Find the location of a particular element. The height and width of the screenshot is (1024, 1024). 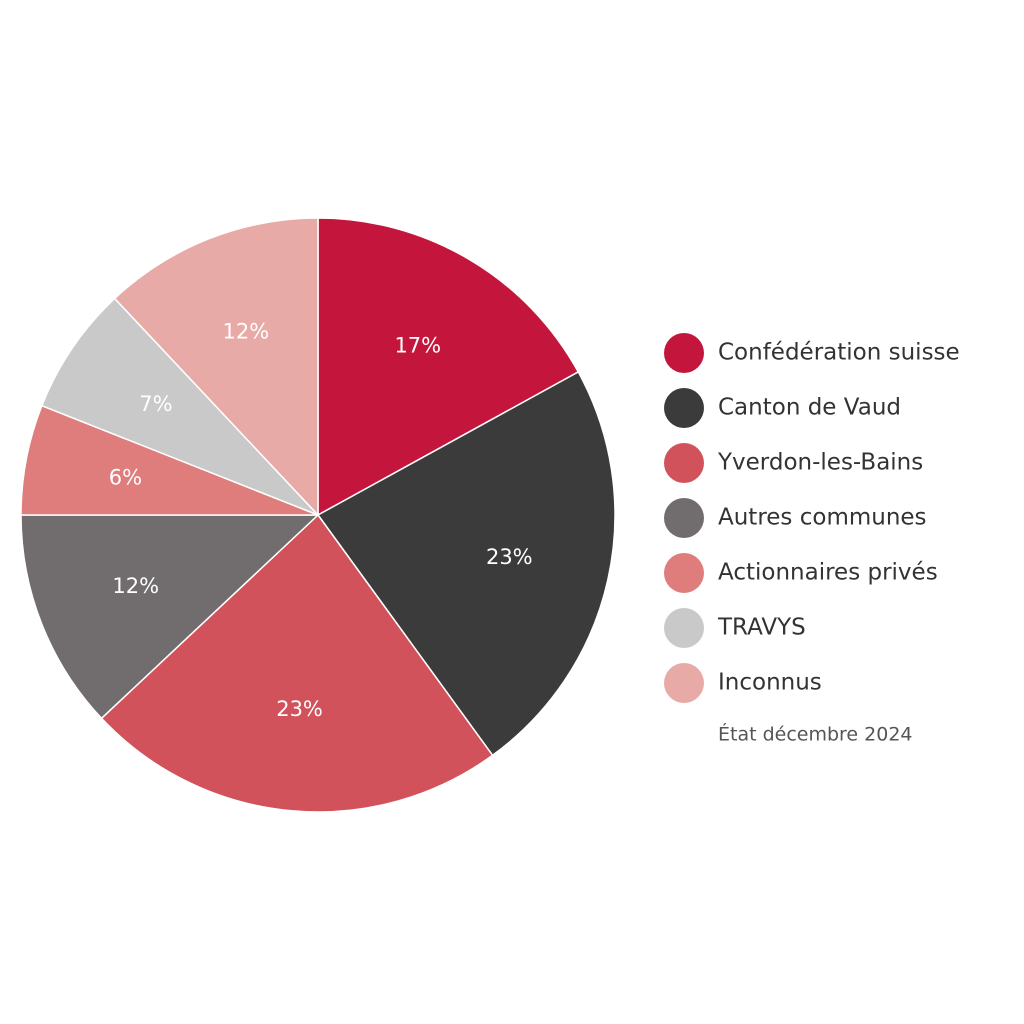

legend-label: Yverdon-les-Bains is located at coordinates (820, 463).